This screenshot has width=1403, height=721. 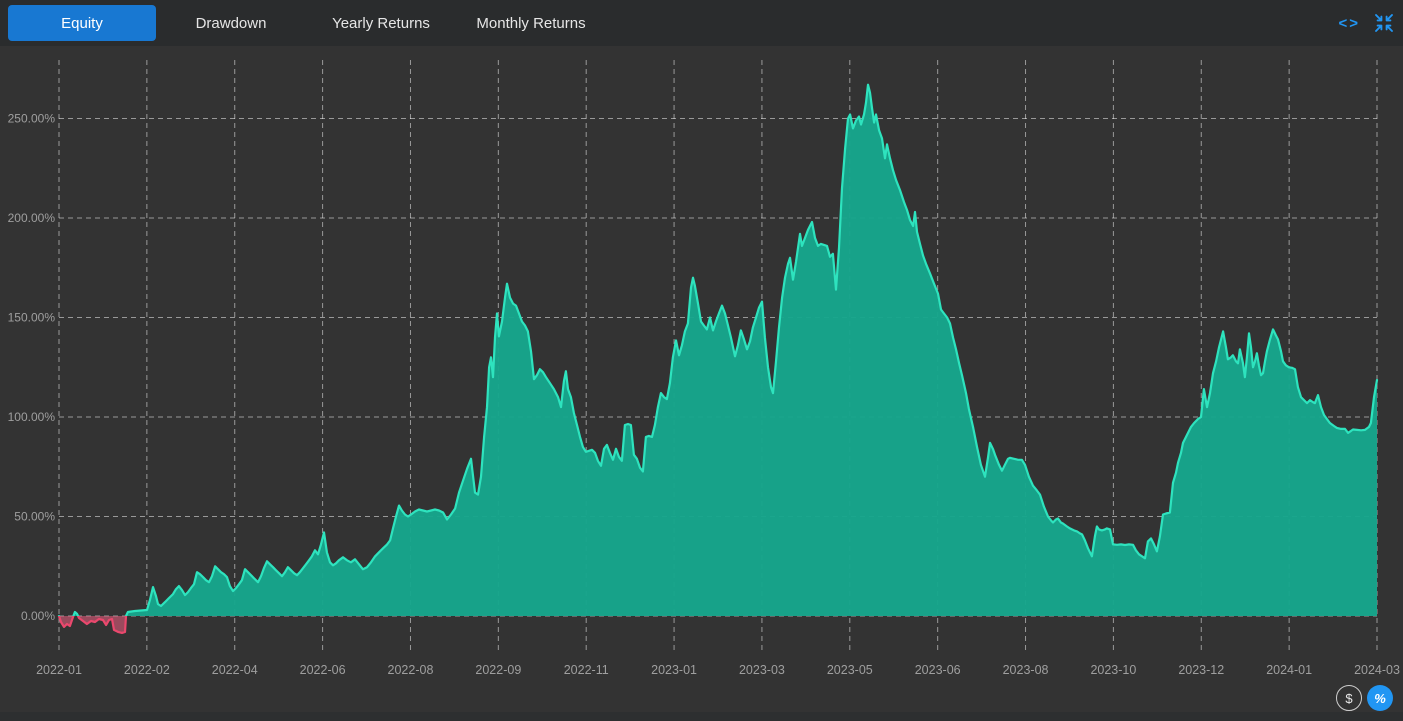 What do you see at coordinates (235, 670) in the screenshot?
I see `x-axis-label: 2022-04` at bounding box center [235, 670].